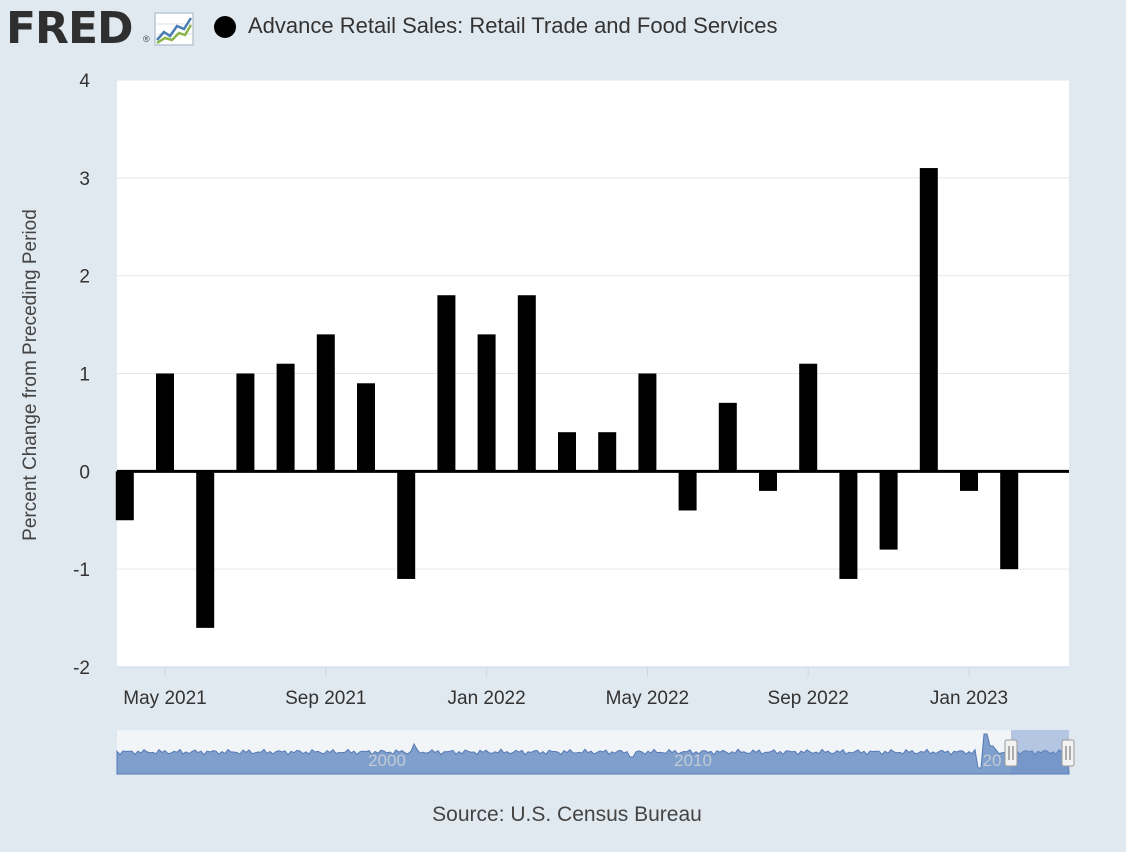 This screenshot has width=1126, height=852. I want to click on navigator-right-handle, so click(1068, 753).